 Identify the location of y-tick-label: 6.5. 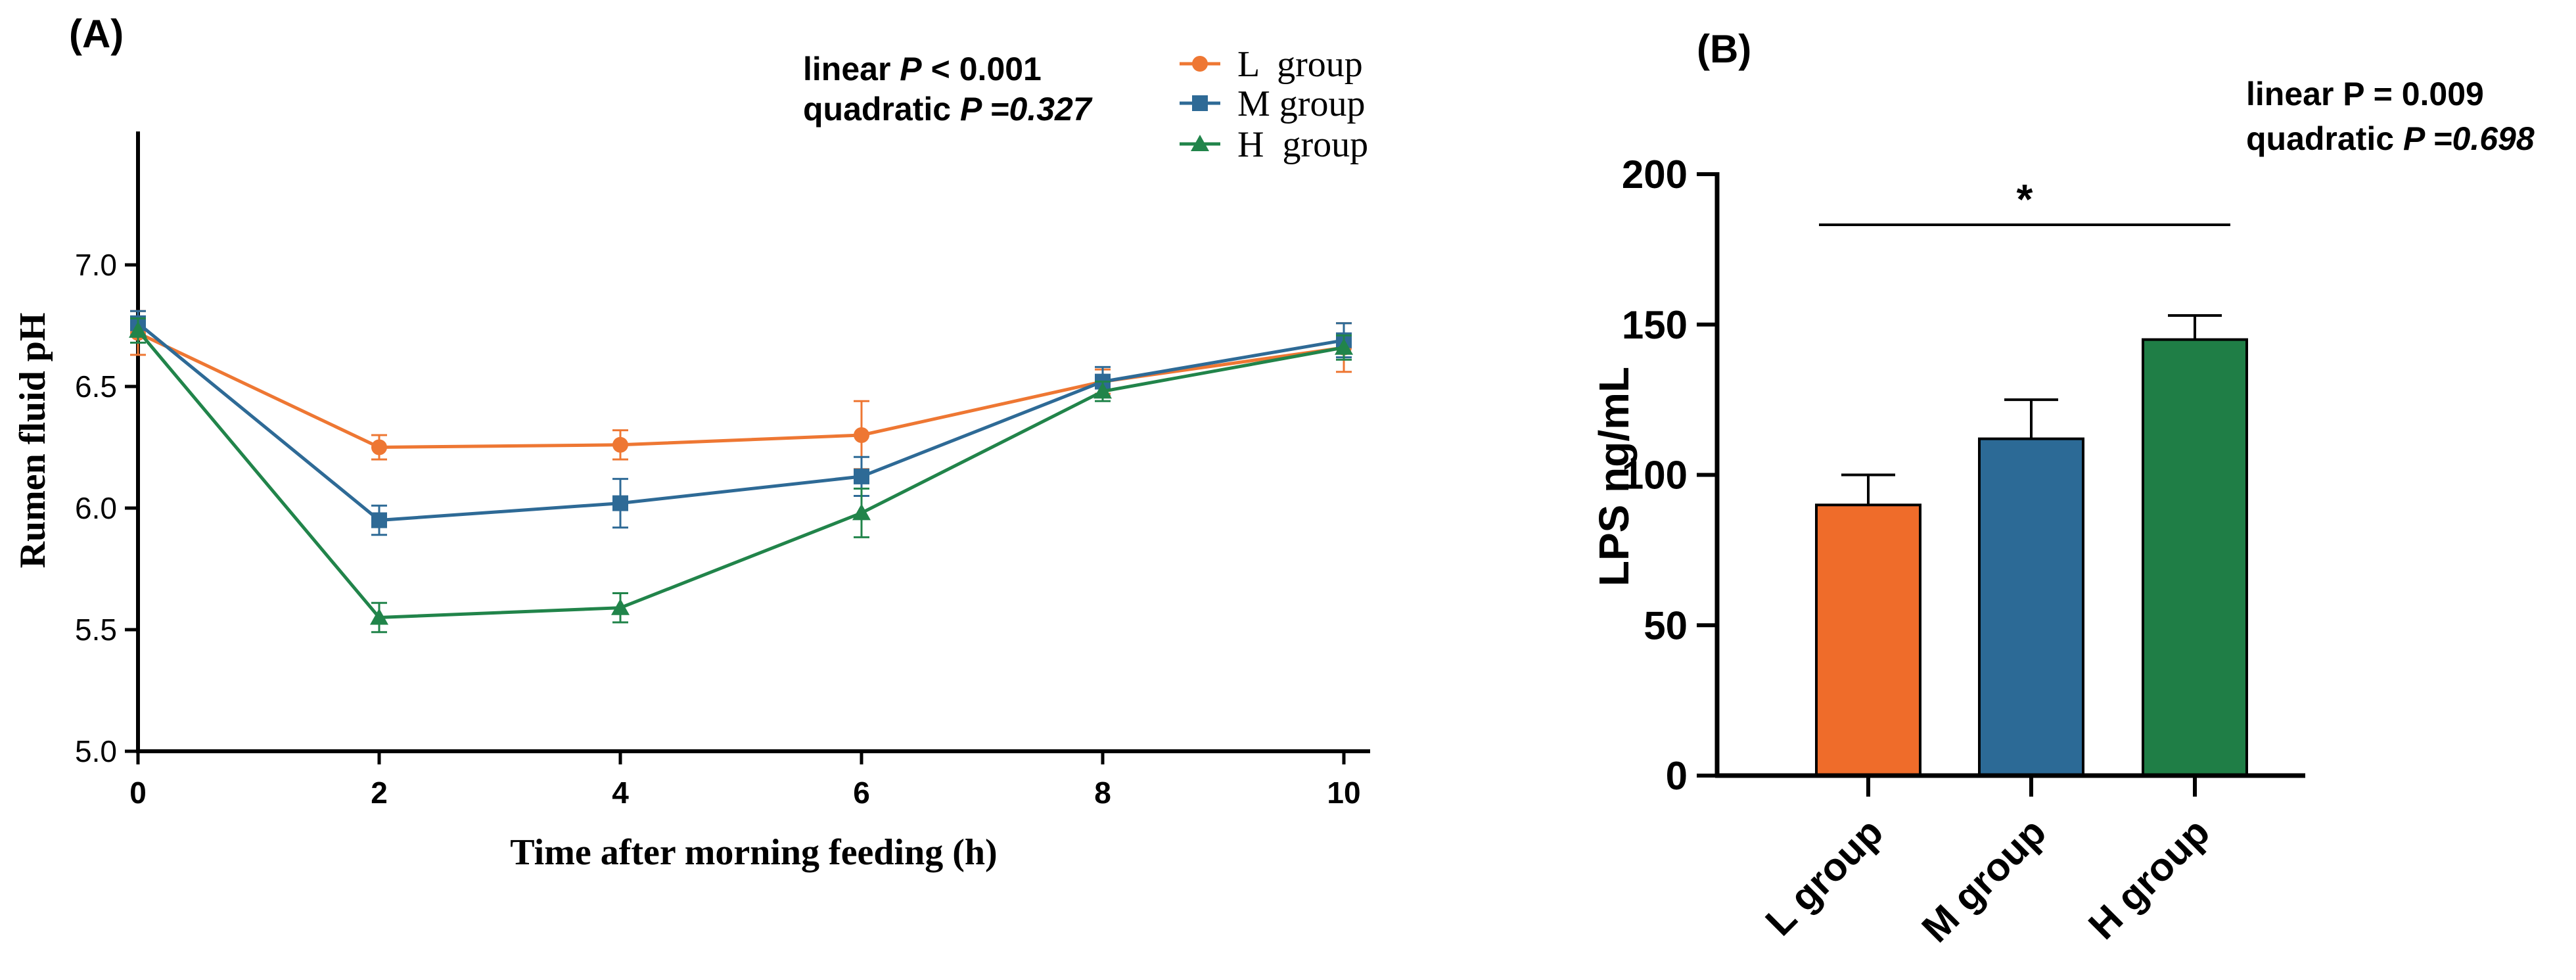
(96, 386).